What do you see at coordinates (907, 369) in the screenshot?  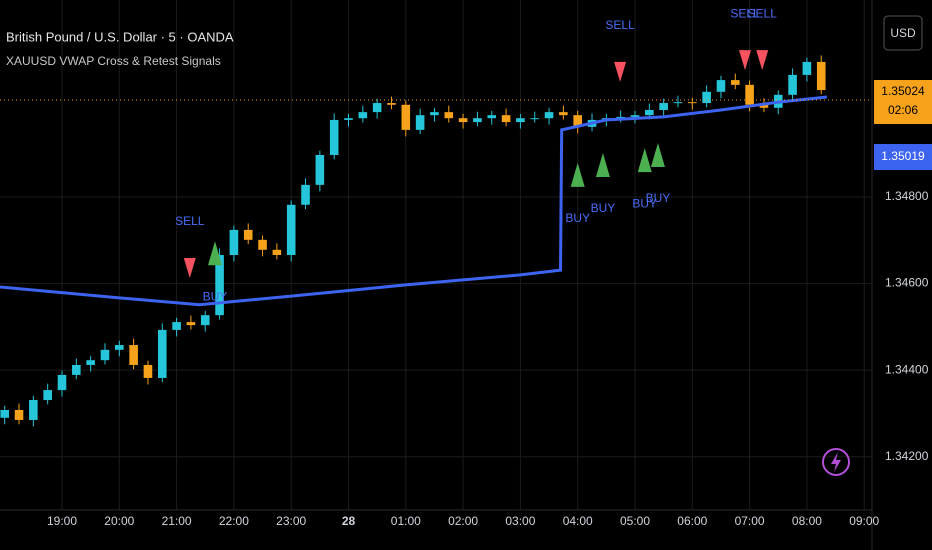 I see `y-tick-label: 1.34400` at bounding box center [907, 369].